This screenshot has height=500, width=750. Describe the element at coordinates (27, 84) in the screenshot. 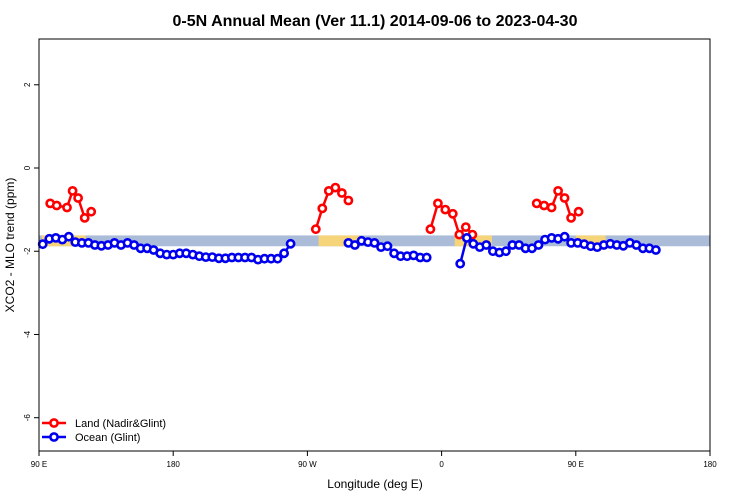

I see `y-tick-label-0: 2` at that location.